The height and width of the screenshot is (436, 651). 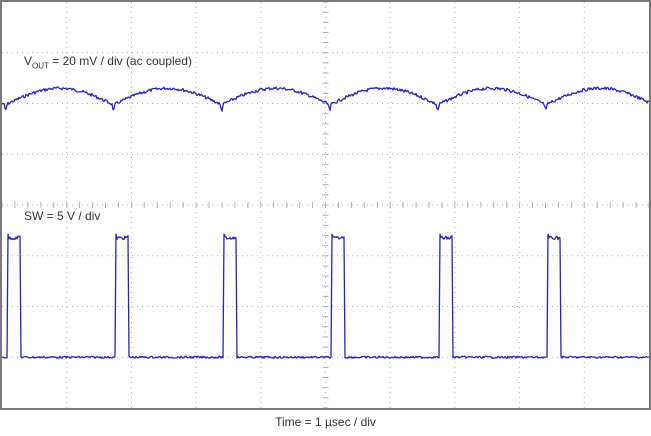 I want to click on vout-trace, so click(x=325, y=99).